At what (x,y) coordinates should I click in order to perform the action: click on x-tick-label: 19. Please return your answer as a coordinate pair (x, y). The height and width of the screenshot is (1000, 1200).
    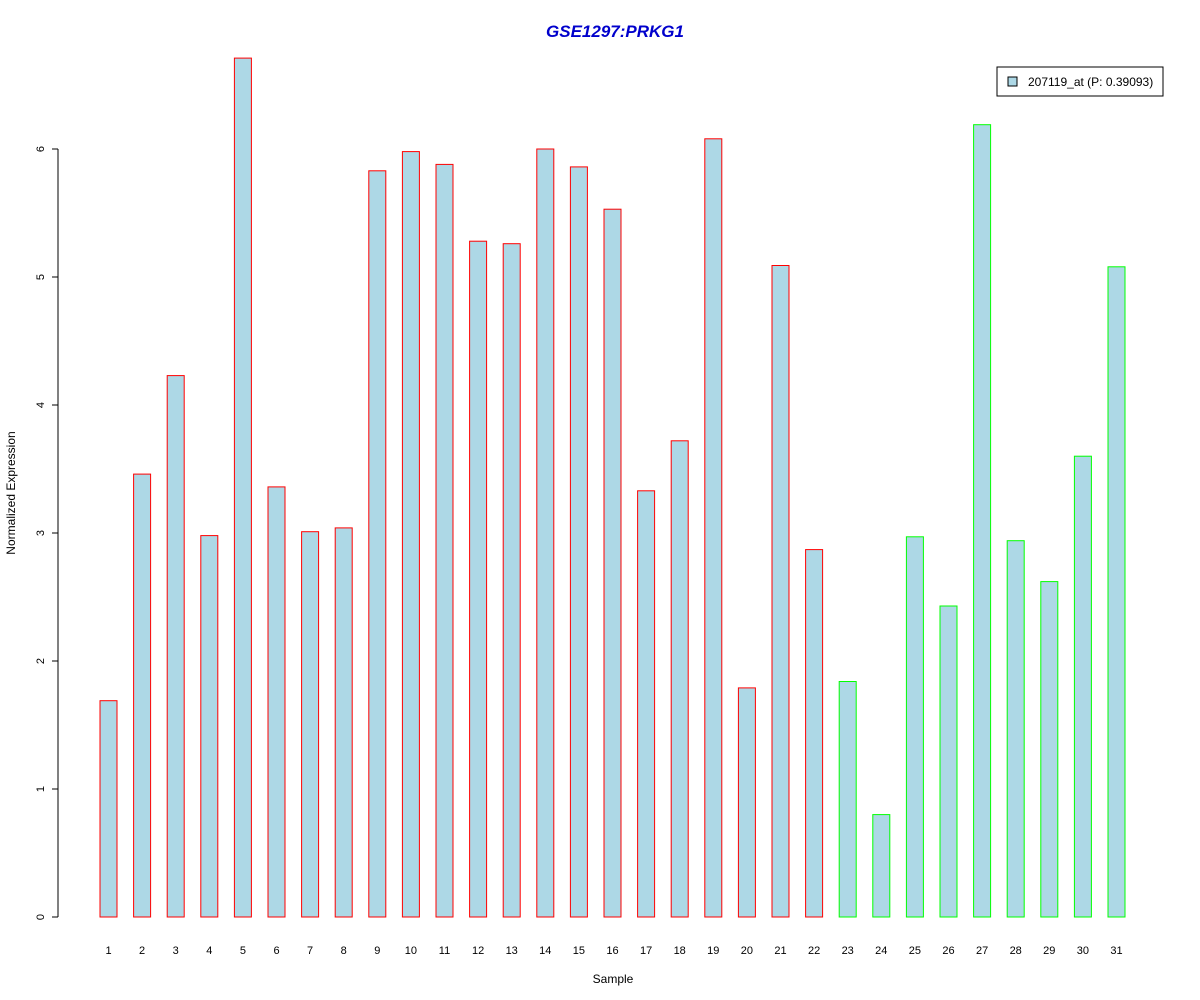
    Looking at the image, I should click on (713, 951).